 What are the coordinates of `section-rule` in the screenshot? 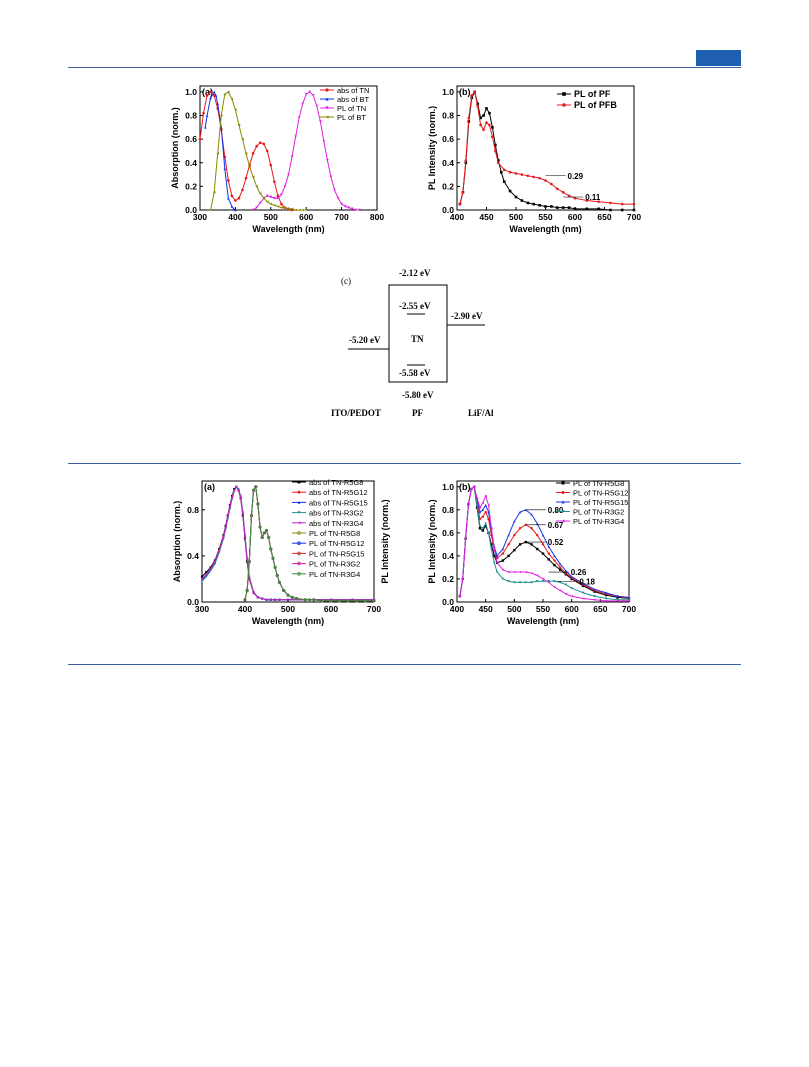 It's located at (404, 463).